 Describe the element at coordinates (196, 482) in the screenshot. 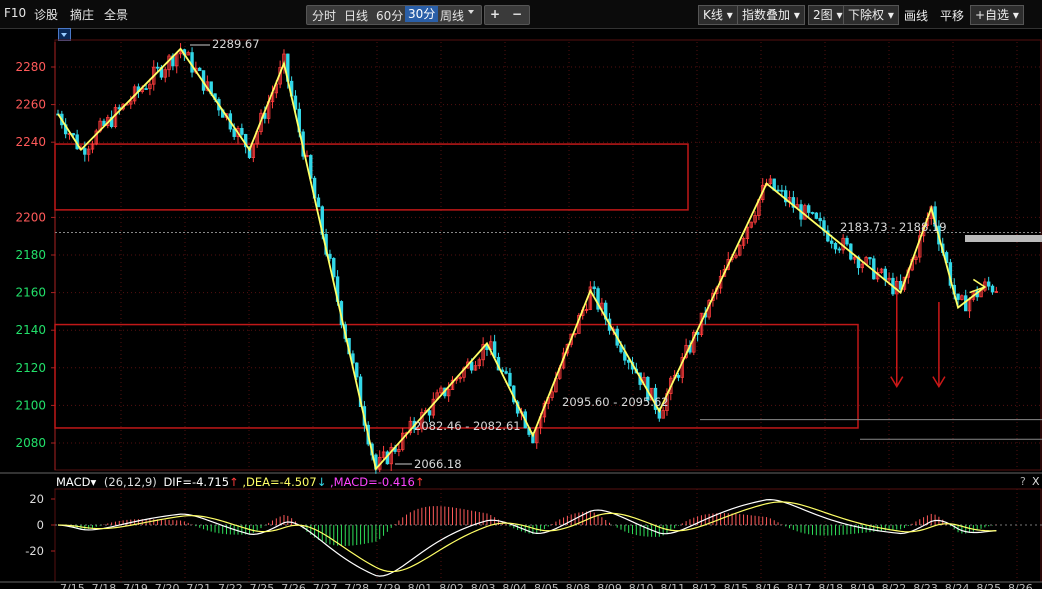

I see `macd-dif: DIF=-4.715` at that location.